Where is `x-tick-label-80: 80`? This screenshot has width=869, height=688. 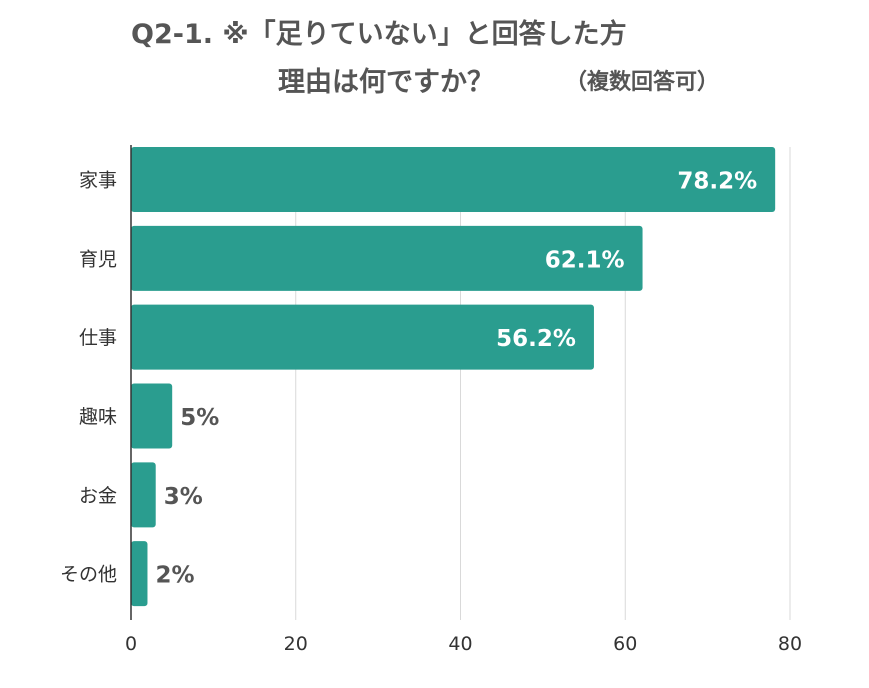
x-tick-label-80: 80 is located at coordinates (790, 644).